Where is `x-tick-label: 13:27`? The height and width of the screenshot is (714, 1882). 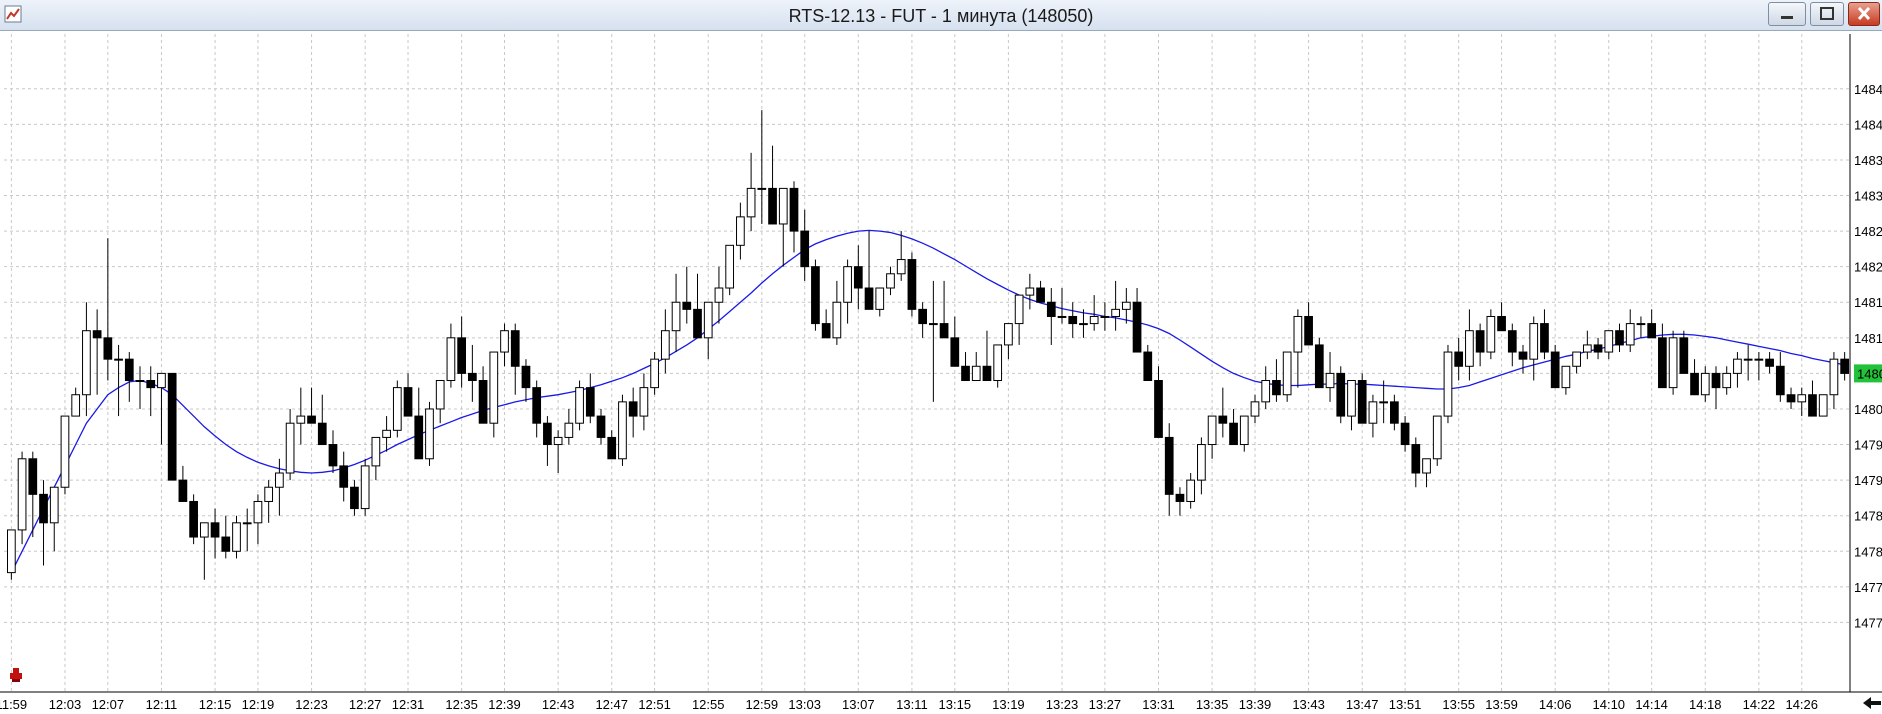
x-tick-label: 13:27 is located at coordinates (1105, 704).